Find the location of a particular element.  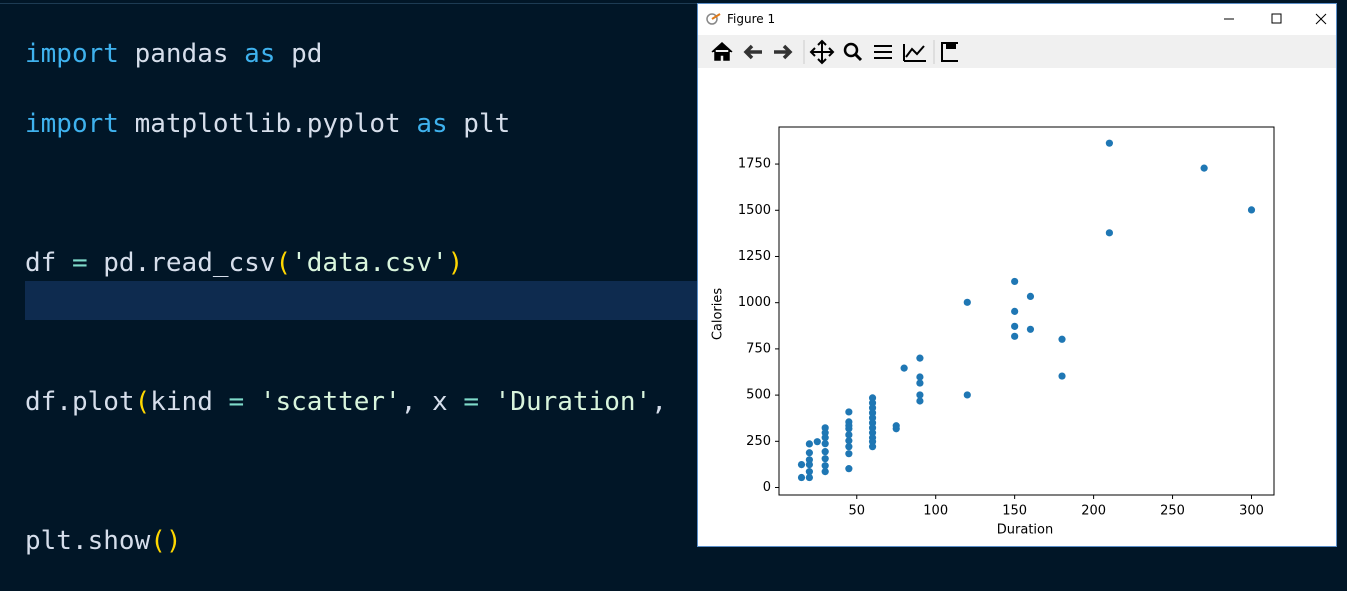

identifier: pd.read_csv is located at coordinates (189, 262).